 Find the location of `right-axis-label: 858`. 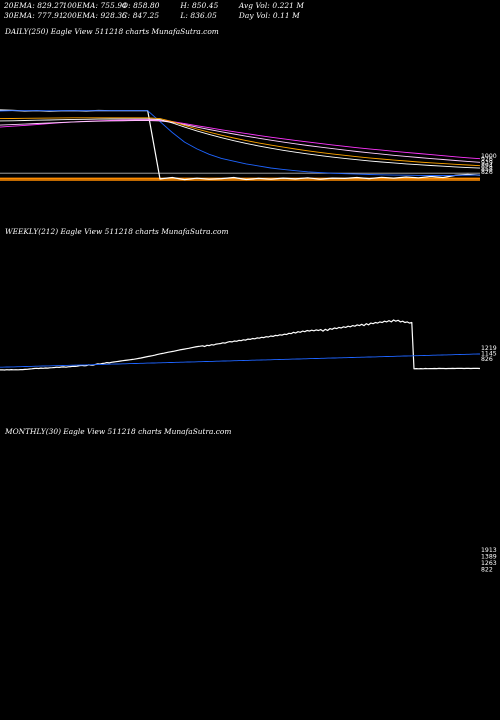

right-axis-label: 858 is located at coordinates (487, 169).